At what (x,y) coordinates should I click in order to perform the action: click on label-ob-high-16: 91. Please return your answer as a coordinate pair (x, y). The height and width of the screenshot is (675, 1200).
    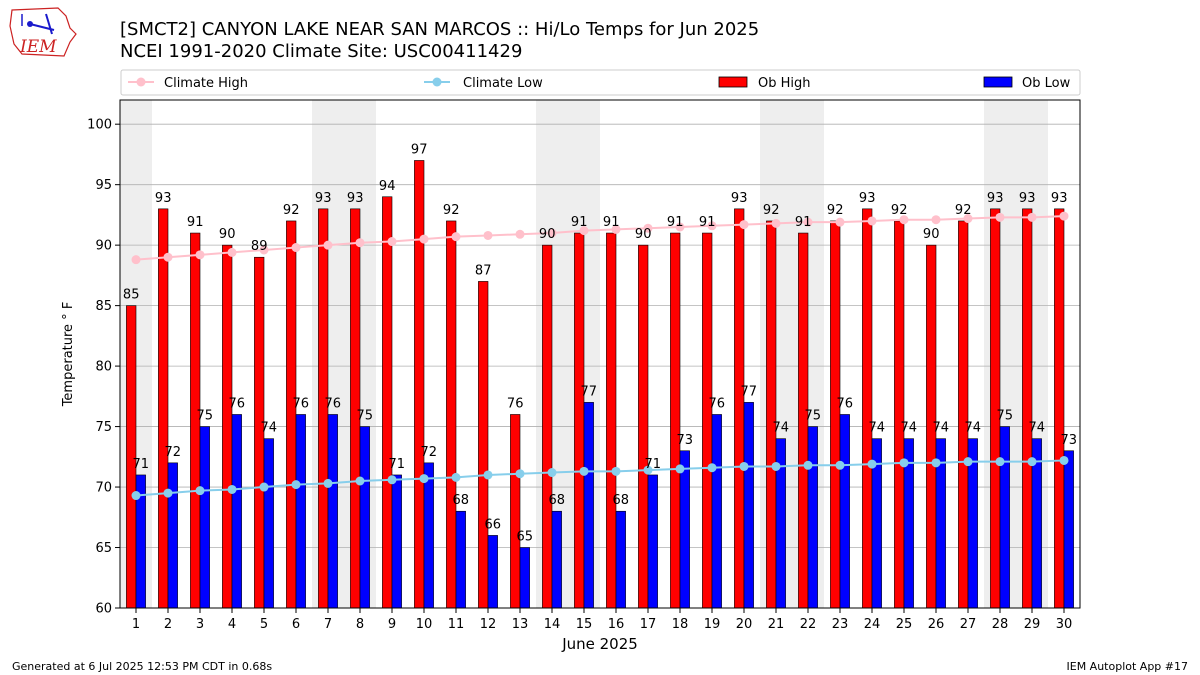
    Looking at the image, I should click on (611, 222).